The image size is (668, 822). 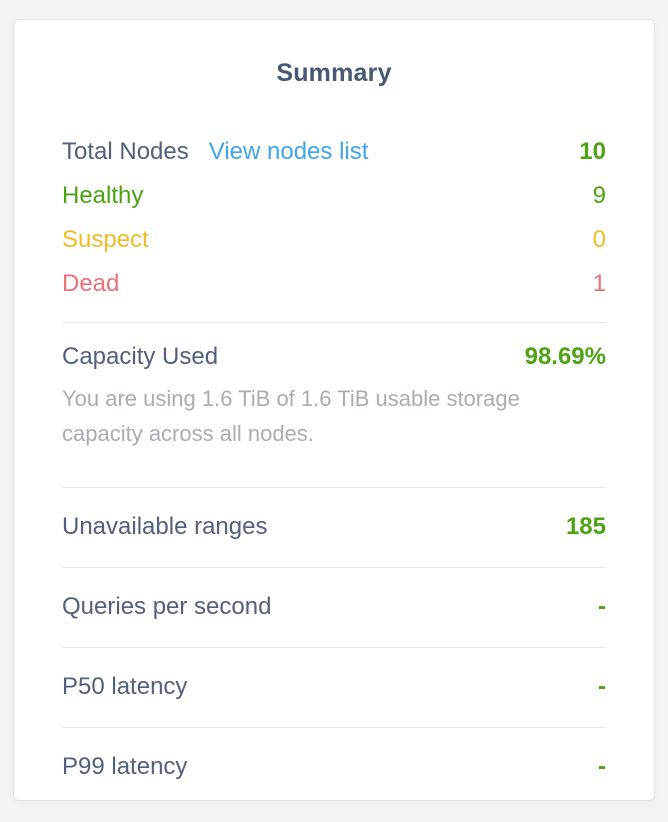 I want to click on suspect-value: 0, so click(x=599, y=239).